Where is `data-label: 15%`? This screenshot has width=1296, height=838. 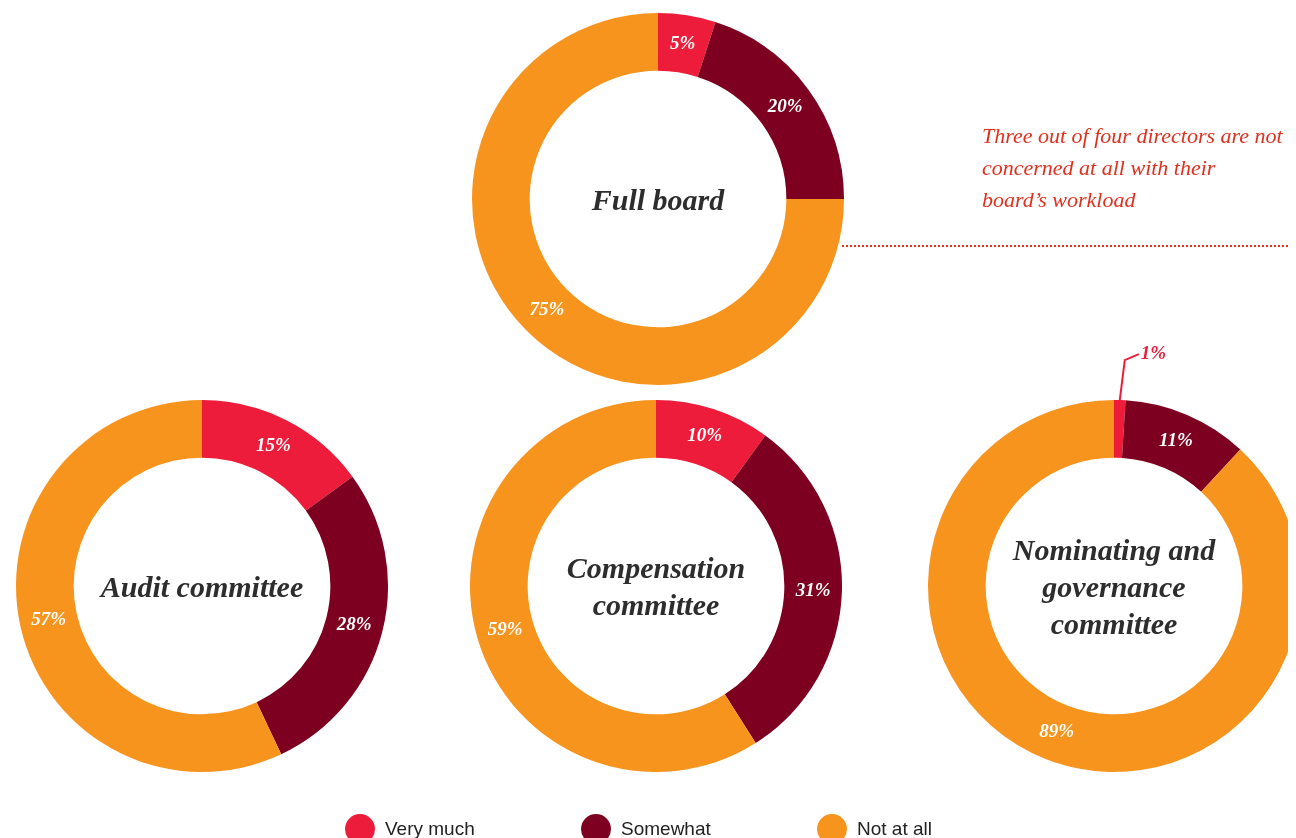
data-label: 15% is located at coordinates (273, 444).